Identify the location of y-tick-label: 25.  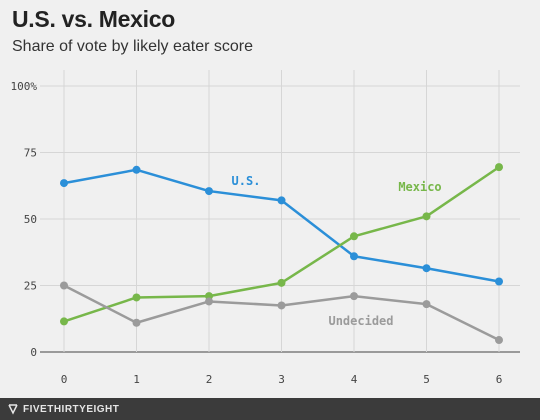
(30, 286).